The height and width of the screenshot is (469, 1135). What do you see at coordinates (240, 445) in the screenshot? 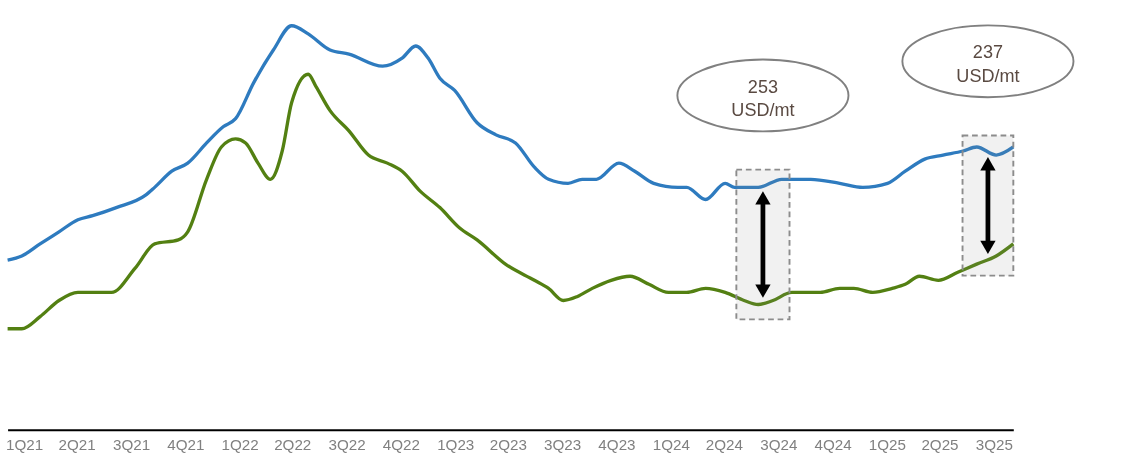
I see `x-tick-label: 1Q22` at bounding box center [240, 445].